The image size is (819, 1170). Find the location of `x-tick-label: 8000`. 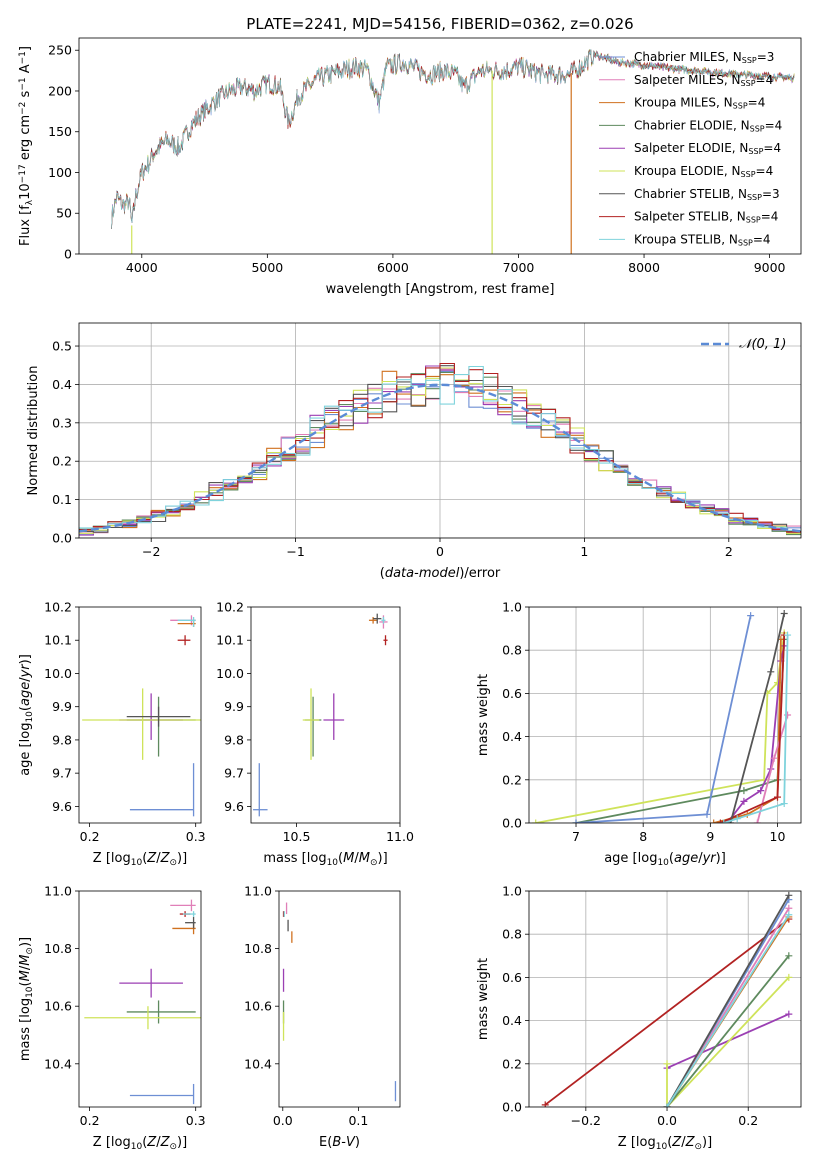

x-tick-label: 8000 is located at coordinates (644, 267).